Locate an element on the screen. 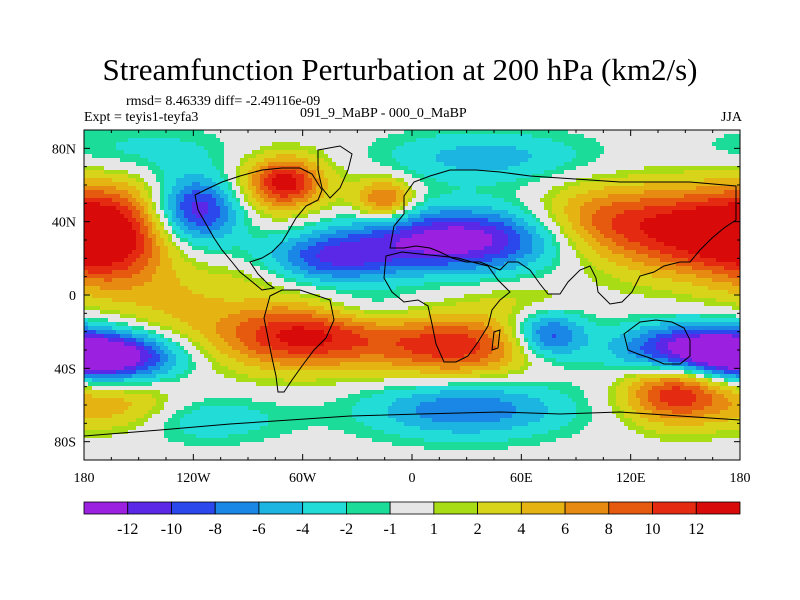 This screenshot has width=800, height=600. colorbar-label: 12 is located at coordinates (696, 529).